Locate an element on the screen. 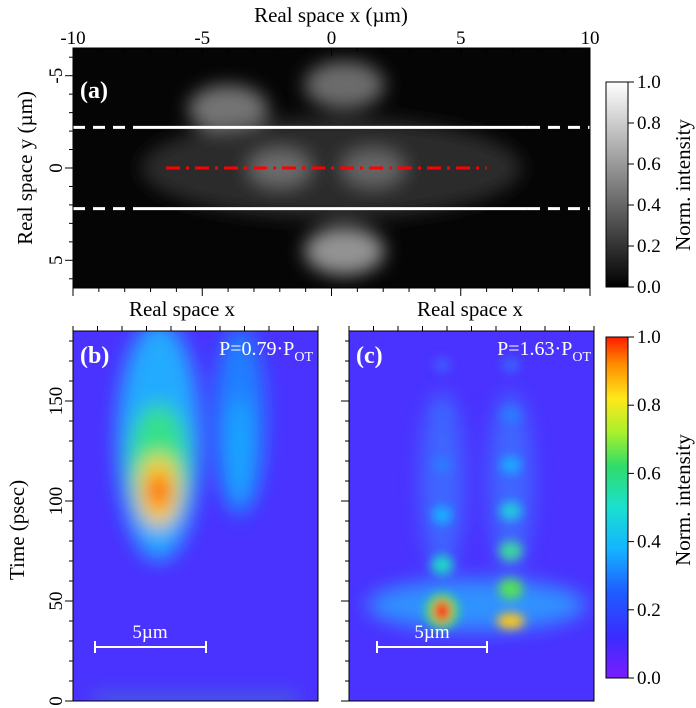 The height and width of the screenshot is (708, 696). panel-b-x-axis-title: Real space x is located at coordinates (182, 309).